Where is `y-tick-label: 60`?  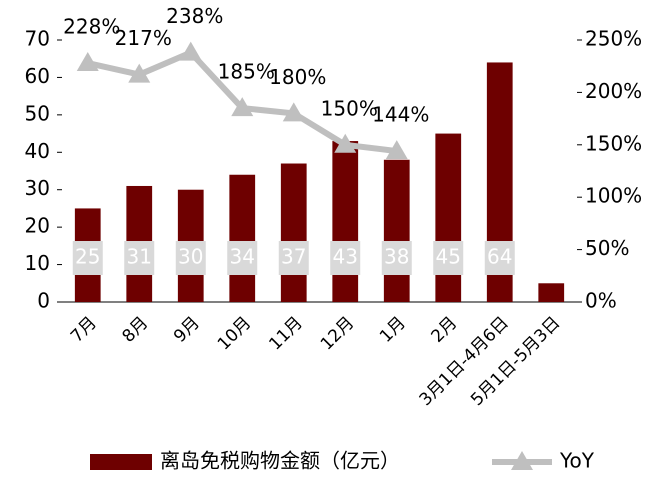 y-tick-label: 60 is located at coordinates (37, 76).